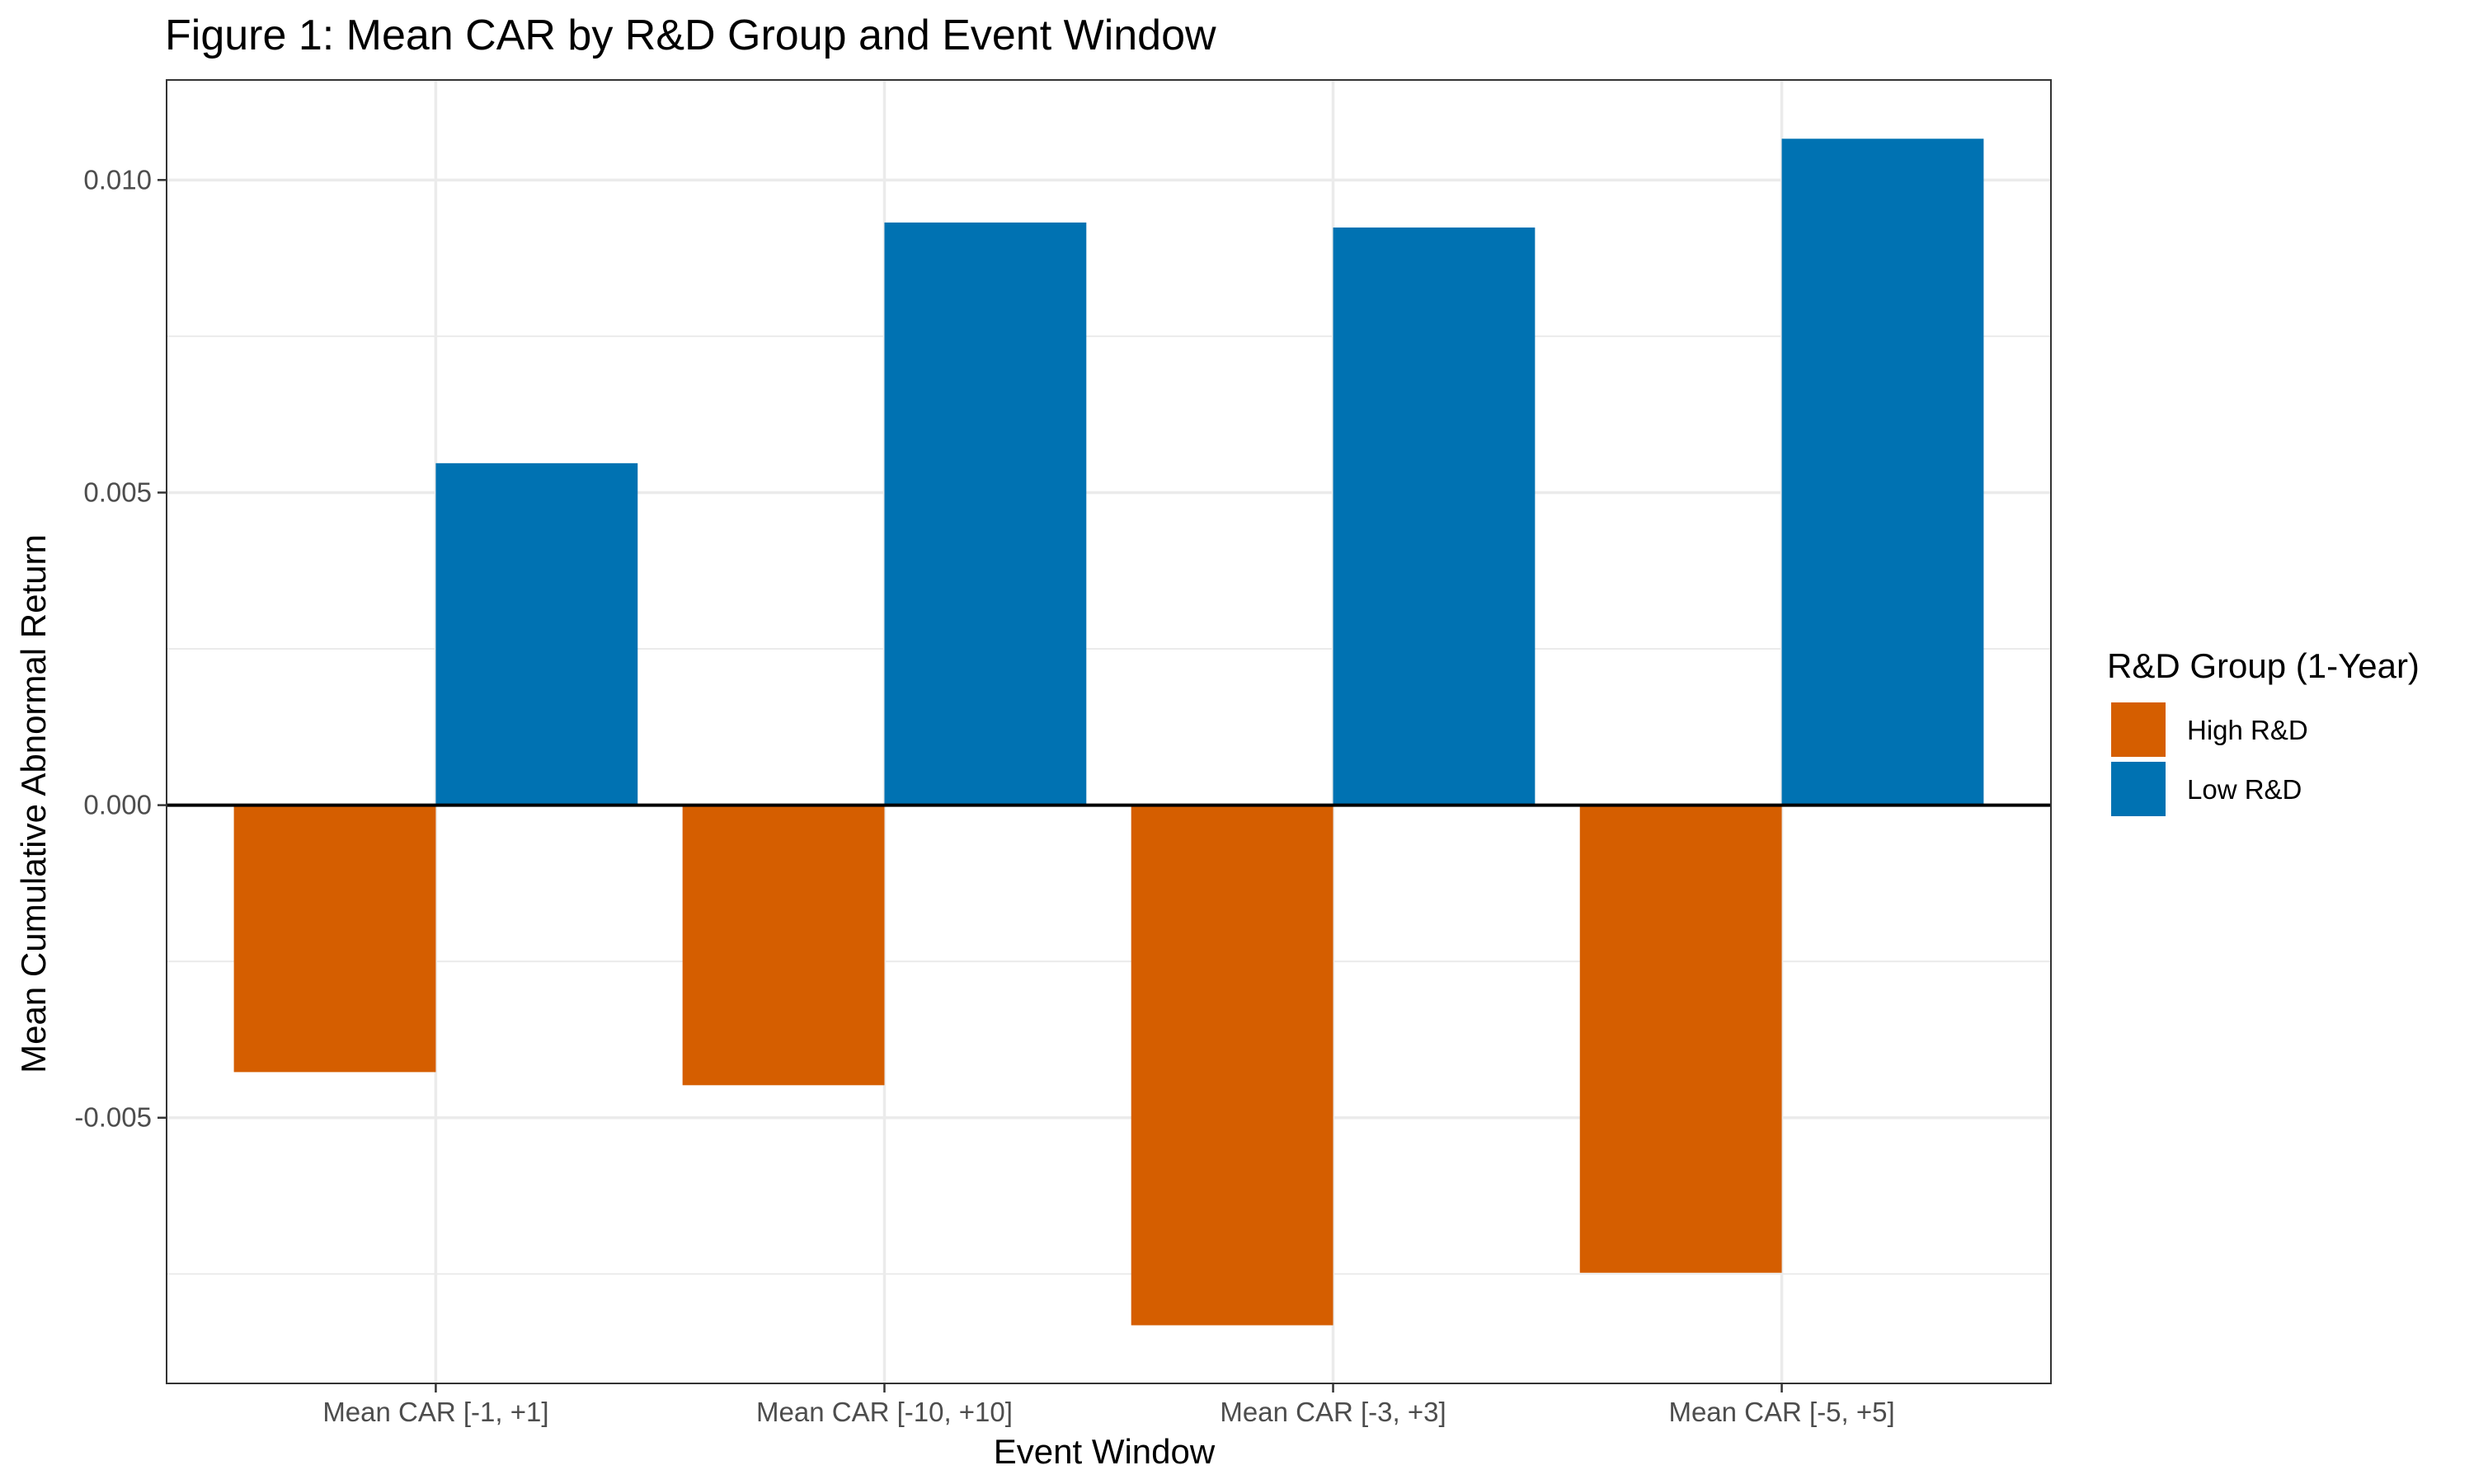  I want to click on x-axis-title: Event Window, so click(1105, 1452).